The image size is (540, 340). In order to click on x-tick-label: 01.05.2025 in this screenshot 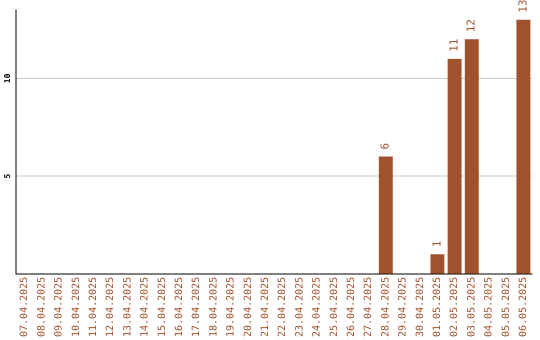, I will do `click(437, 307)`.